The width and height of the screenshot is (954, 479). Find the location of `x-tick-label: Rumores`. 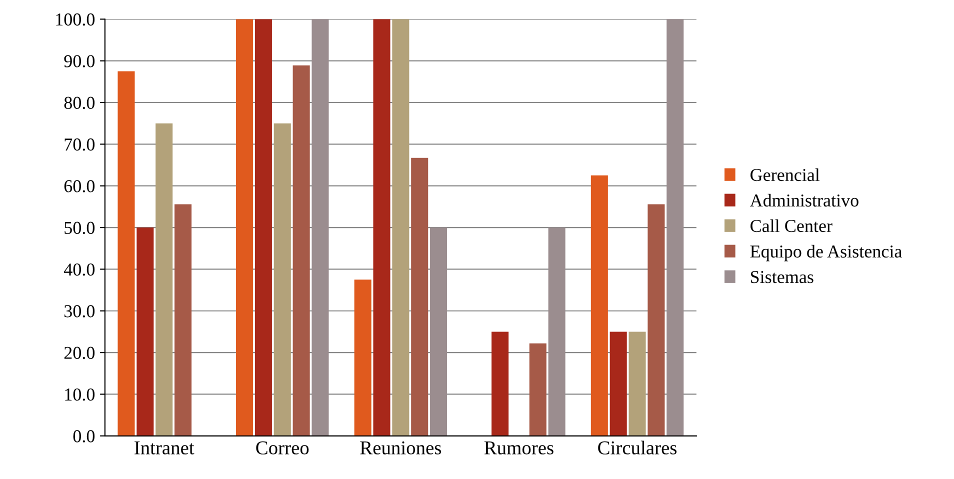

x-tick-label: Rumores is located at coordinates (519, 448).